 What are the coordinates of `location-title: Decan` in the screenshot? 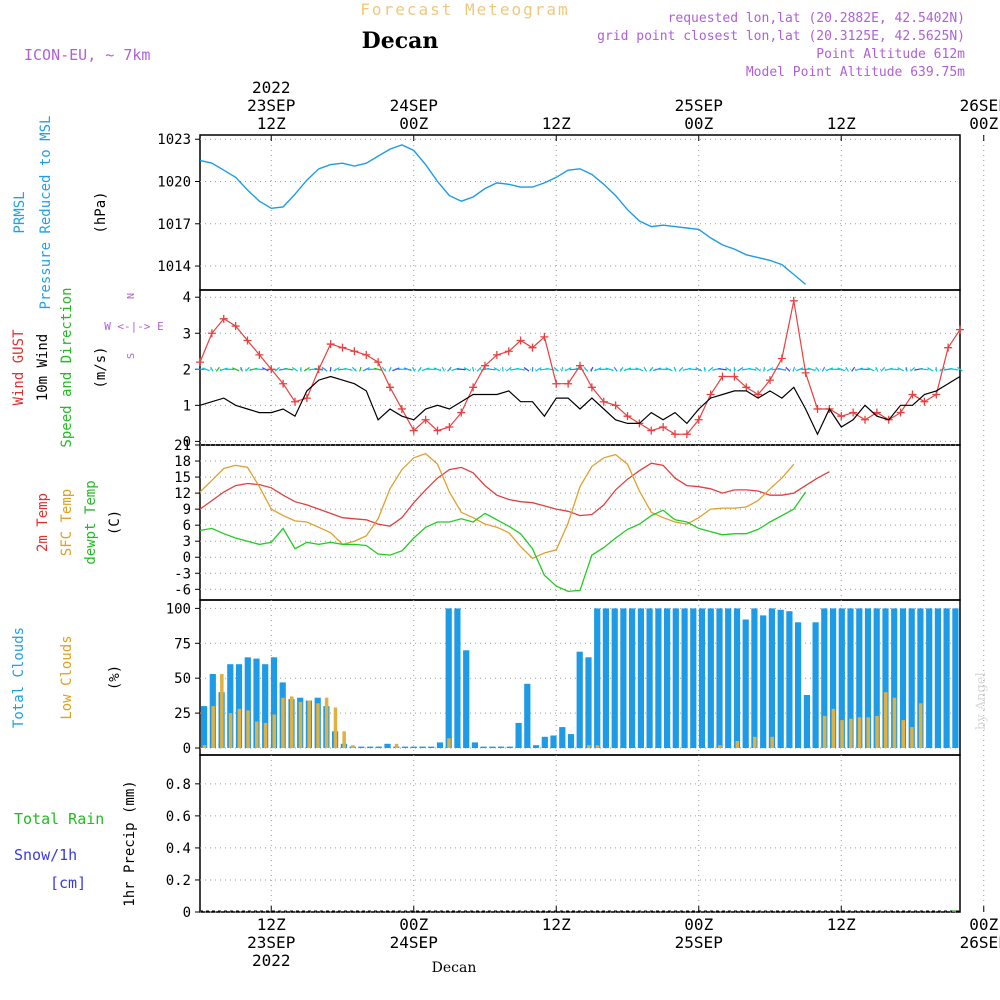 It's located at (400, 41).